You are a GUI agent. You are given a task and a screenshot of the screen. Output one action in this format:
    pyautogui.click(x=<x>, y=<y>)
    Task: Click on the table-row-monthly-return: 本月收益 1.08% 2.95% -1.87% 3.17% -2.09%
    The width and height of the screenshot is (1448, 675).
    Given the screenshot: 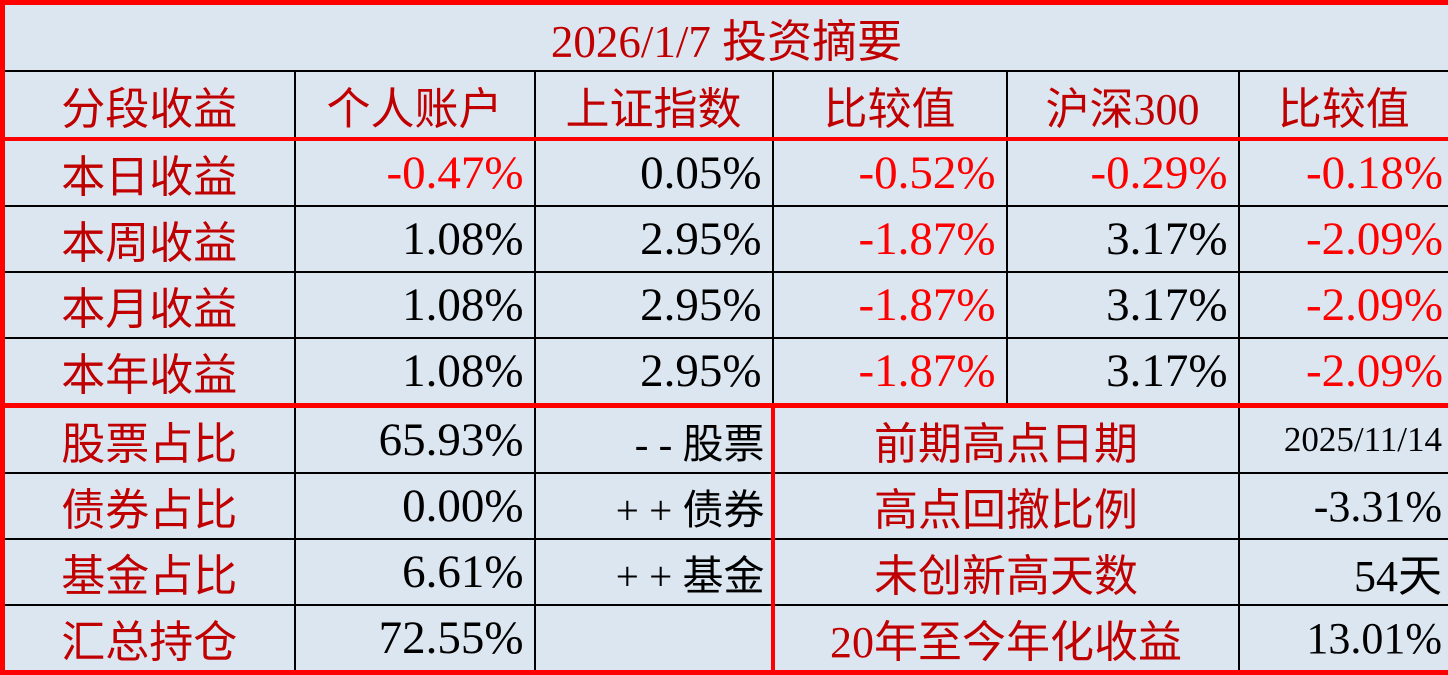 What is the action you would take?
    pyautogui.click(x=725, y=305)
    